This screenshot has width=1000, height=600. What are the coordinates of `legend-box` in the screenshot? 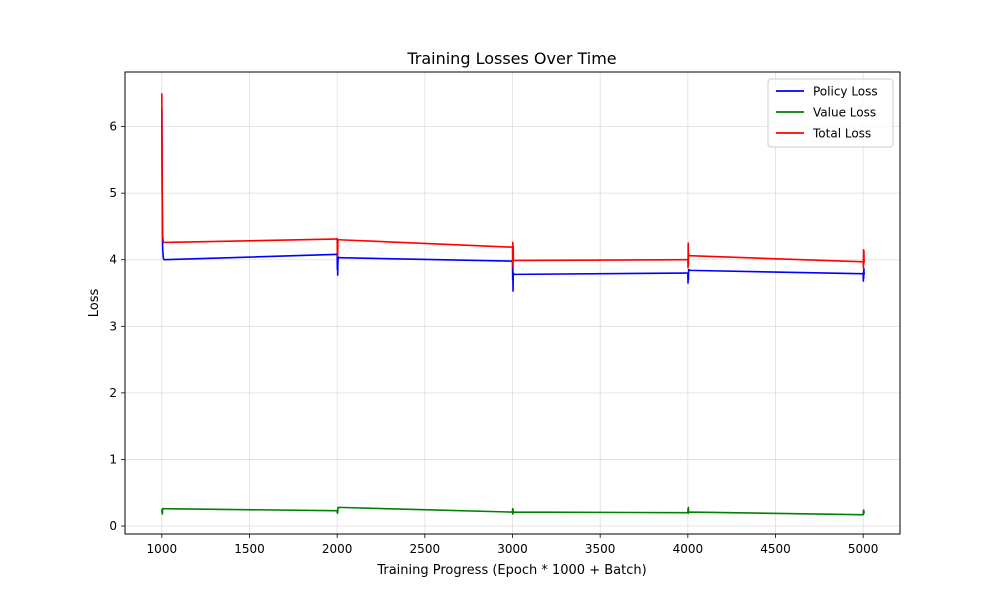 It's located at (830, 113).